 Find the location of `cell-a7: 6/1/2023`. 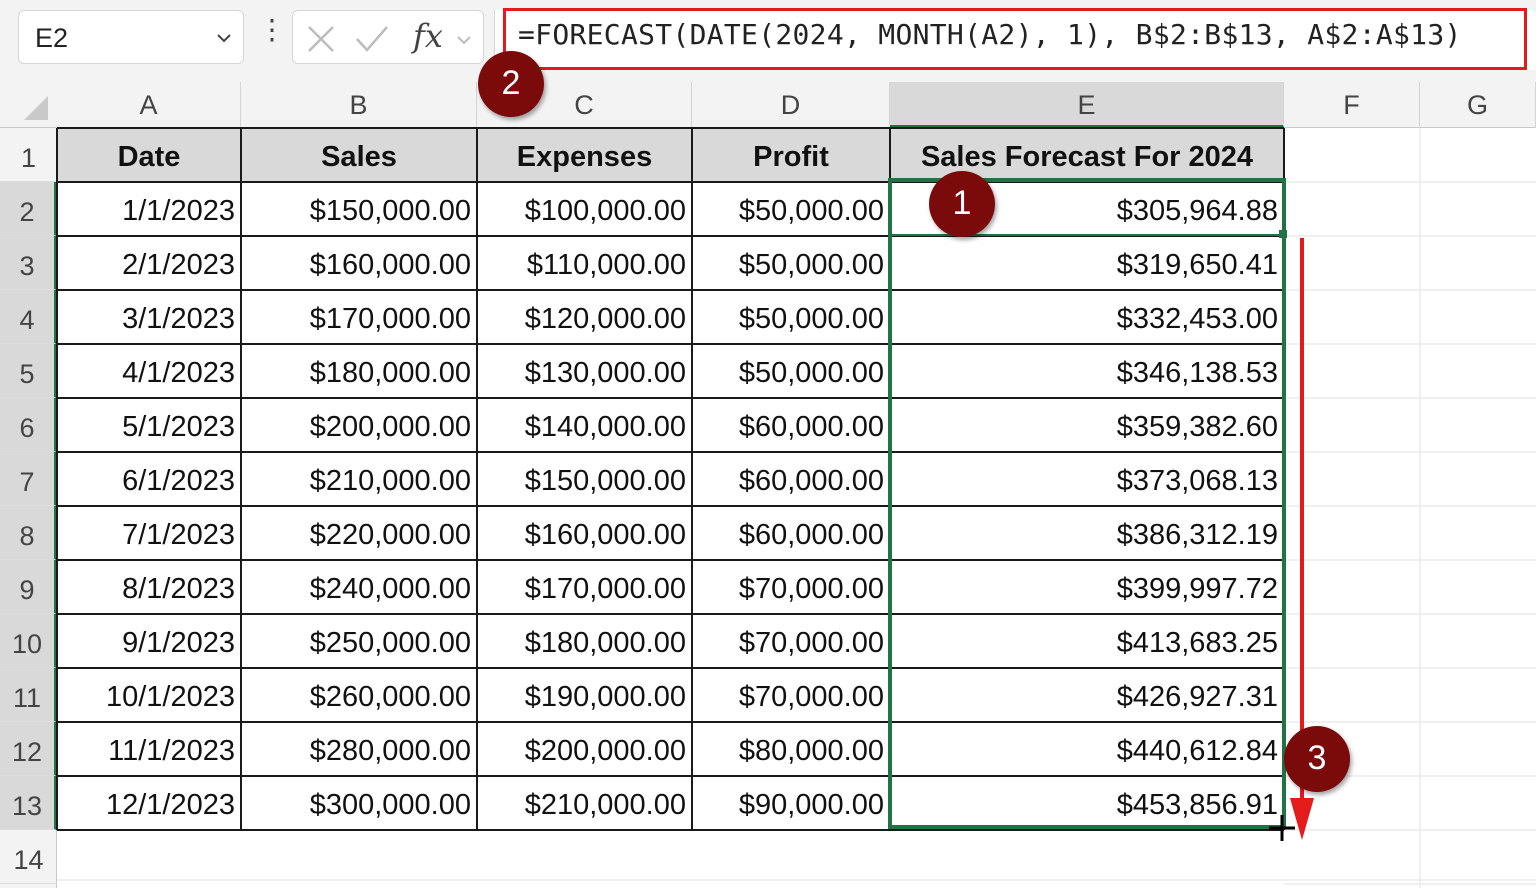

cell-a7: 6/1/2023 is located at coordinates (178, 481).